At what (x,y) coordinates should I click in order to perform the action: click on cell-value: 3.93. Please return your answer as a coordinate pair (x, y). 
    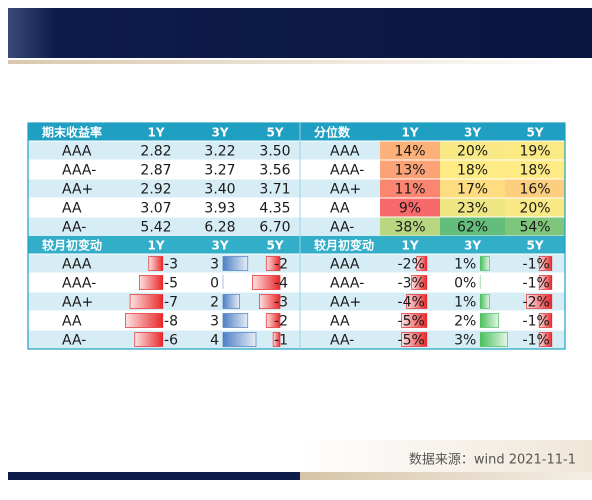
    Looking at the image, I should click on (219, 209).